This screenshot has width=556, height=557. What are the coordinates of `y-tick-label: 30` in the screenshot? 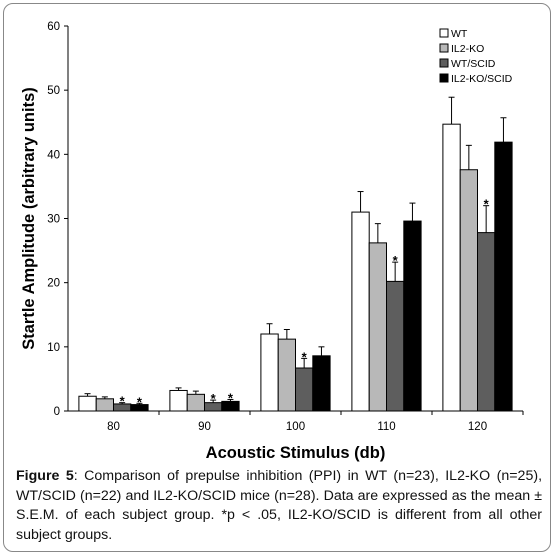 It's located at (53, 220).